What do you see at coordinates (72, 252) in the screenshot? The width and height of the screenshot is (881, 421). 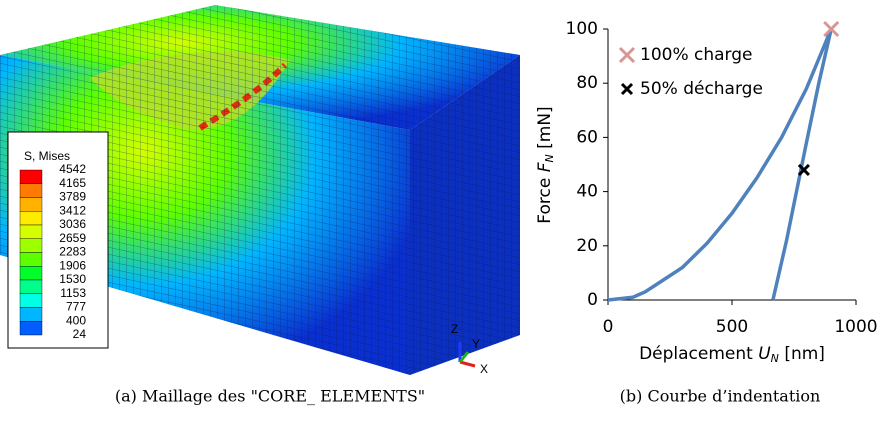 I see `legend-value: 2283` at bounding box center [72, 252].